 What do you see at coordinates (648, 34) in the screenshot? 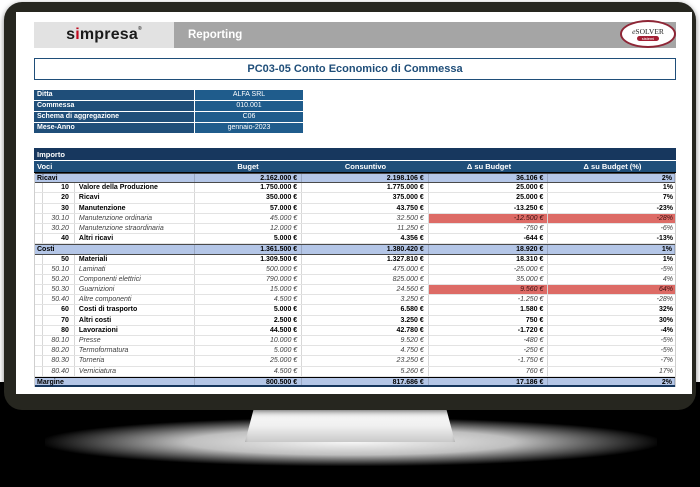
I see `esolver-logo: eSOLVER sistemi` at bounding box center [648, 34].